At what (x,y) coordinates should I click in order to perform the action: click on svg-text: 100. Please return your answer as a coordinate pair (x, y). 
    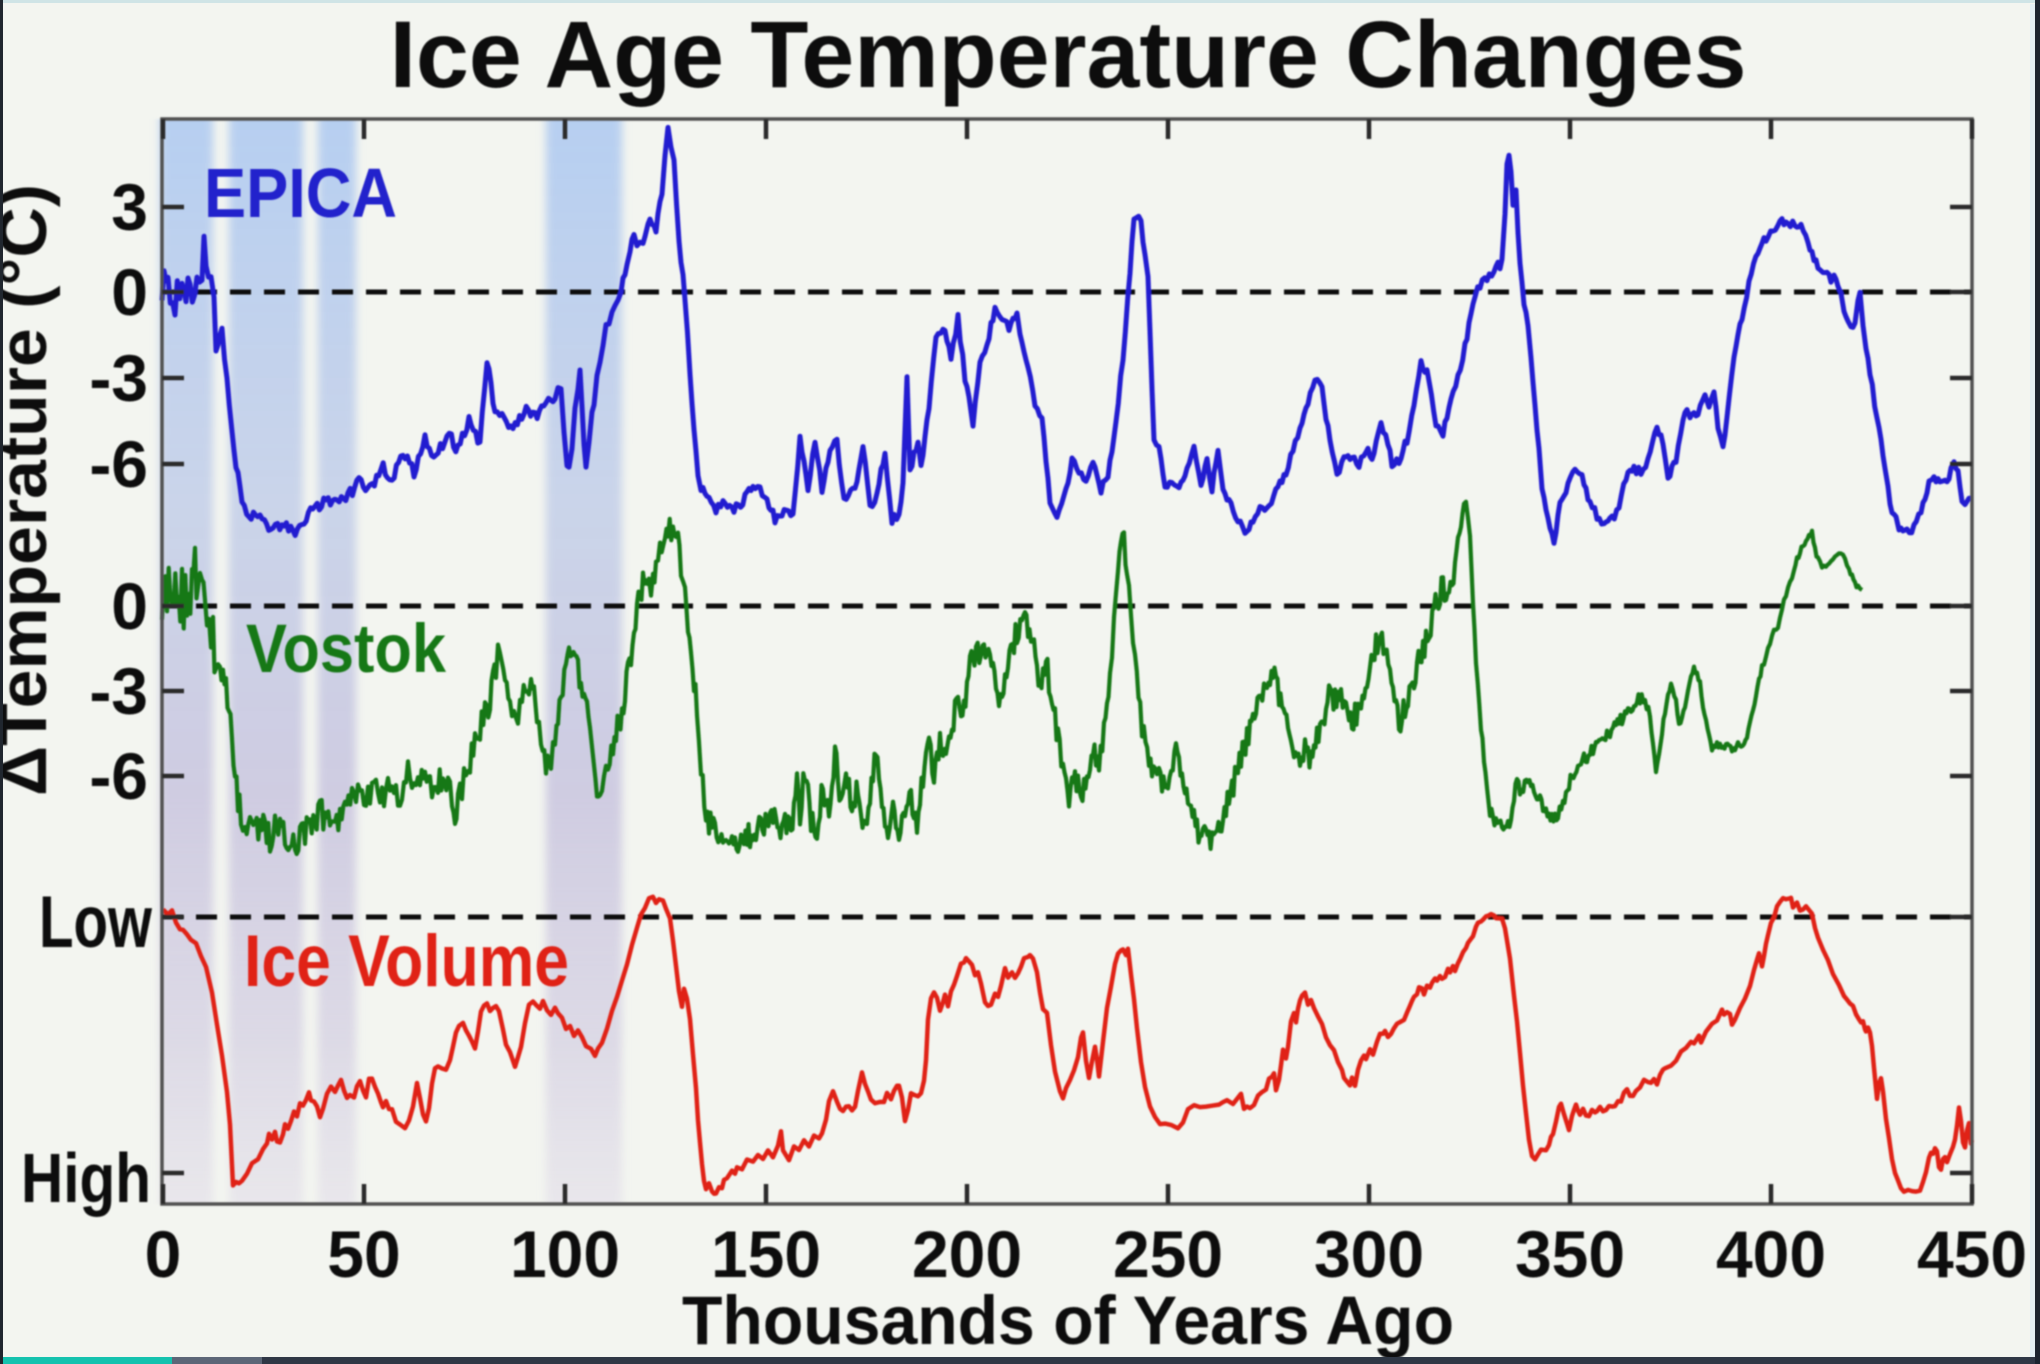
    Looking at the image, I should click on (565, 1254).